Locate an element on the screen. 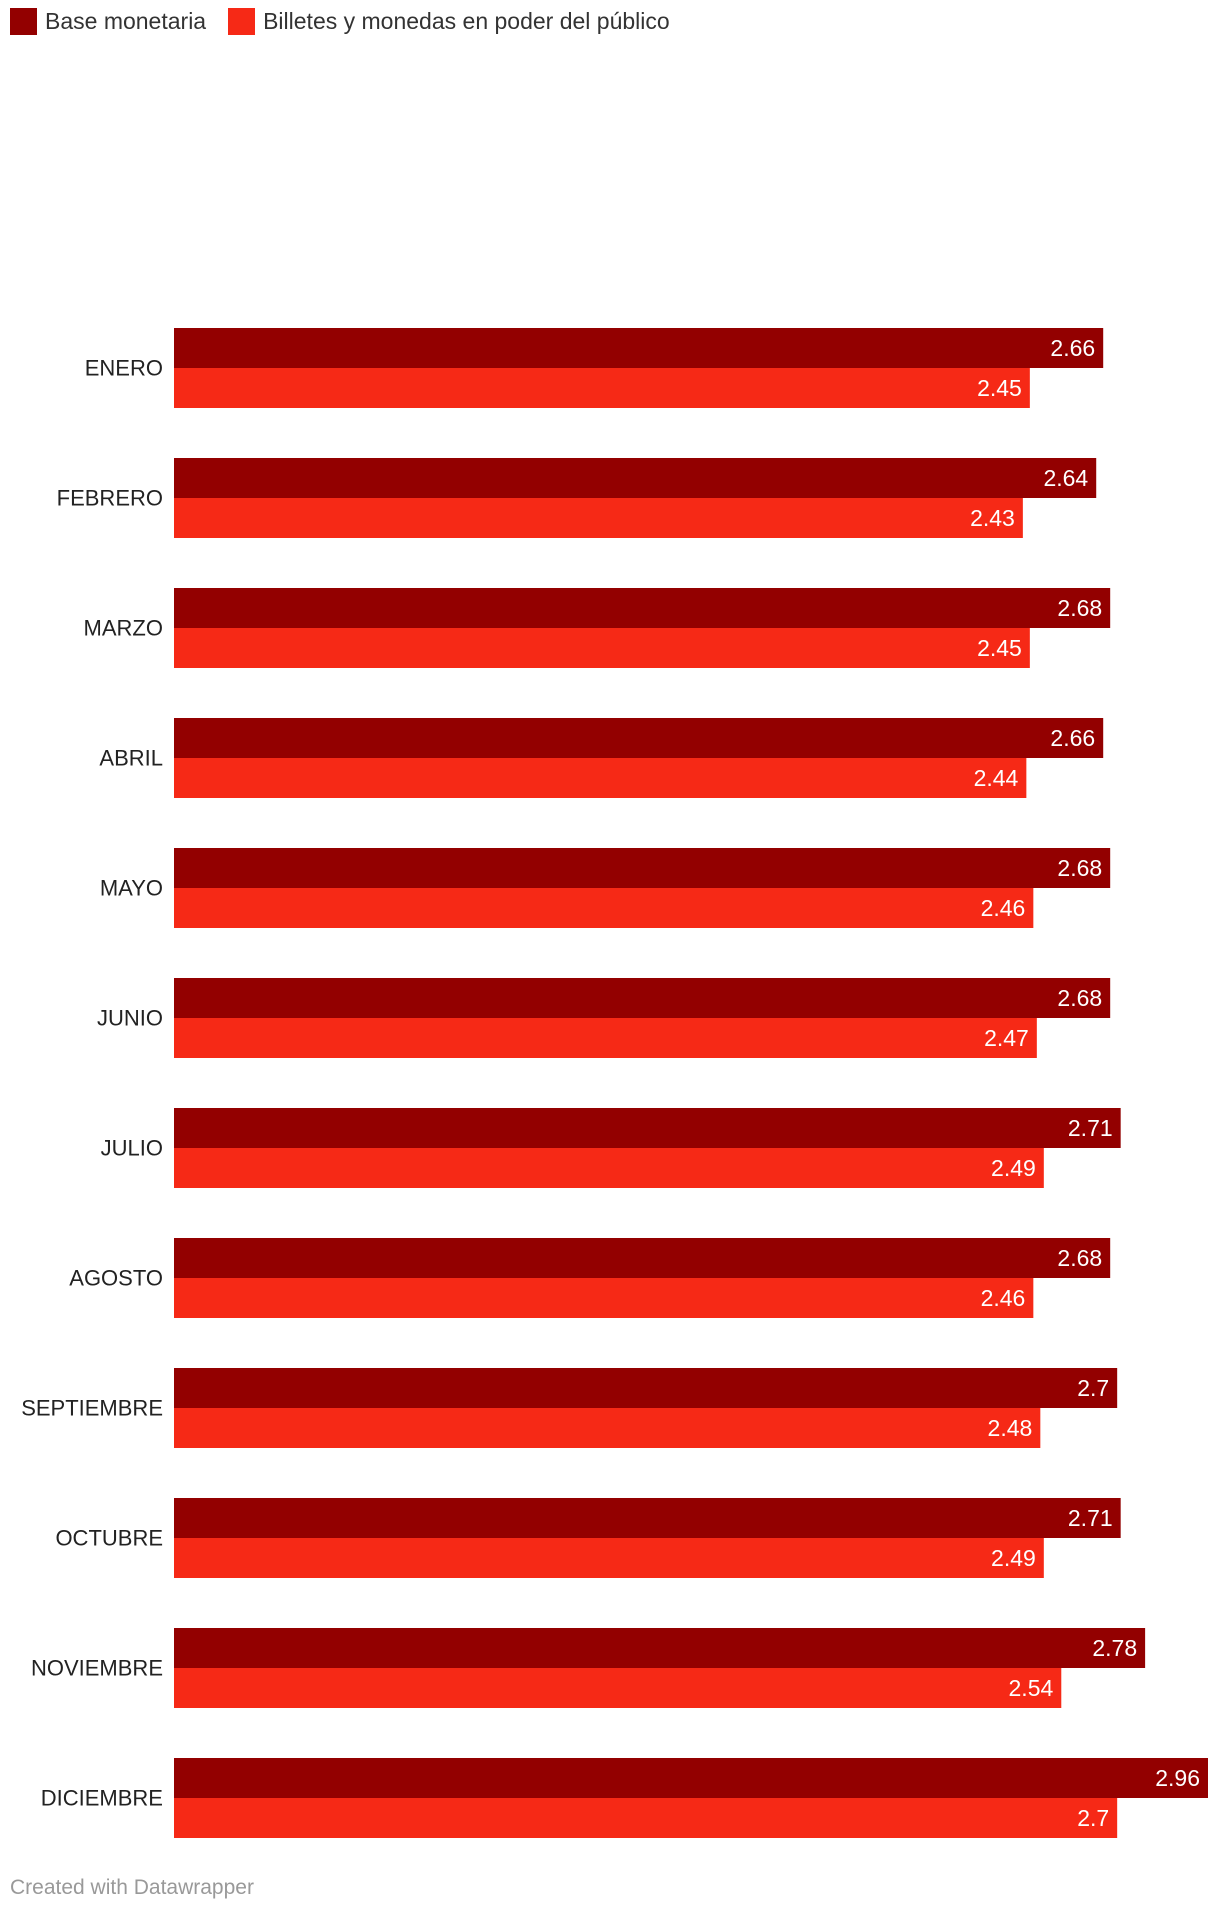 Image resolution: width=1220 pixels, height=1916 pixels. bar-billetes-monedas-septiembre is located at coordinates (607, 1428).